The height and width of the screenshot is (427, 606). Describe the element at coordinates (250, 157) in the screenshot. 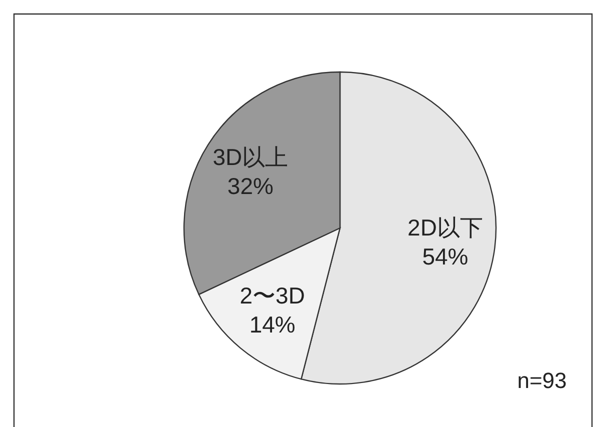

I see `slice-label: 3D以上` at that location.